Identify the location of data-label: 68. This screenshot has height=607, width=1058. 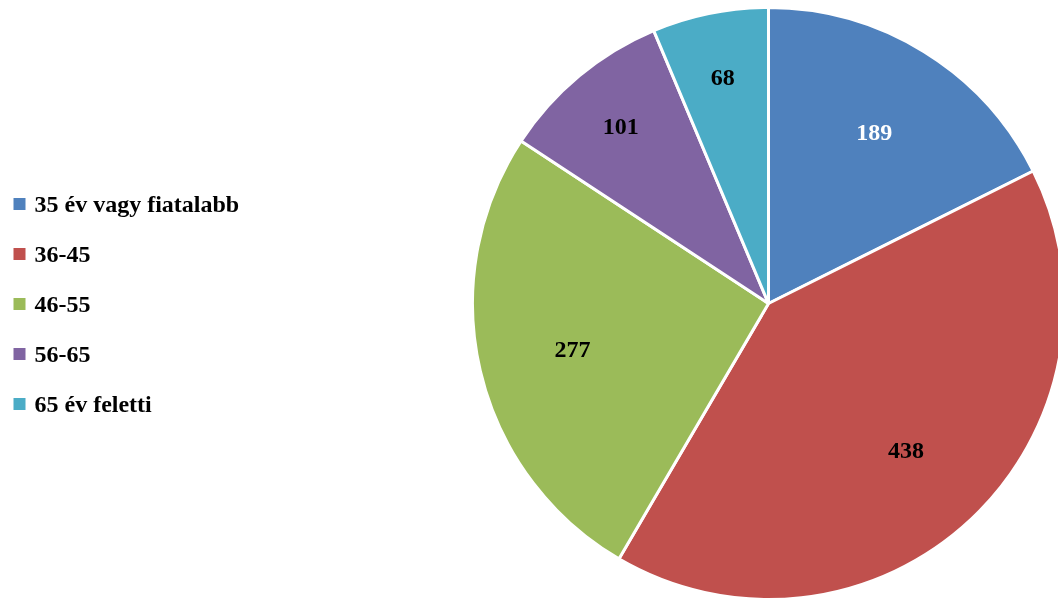
(722, 76).